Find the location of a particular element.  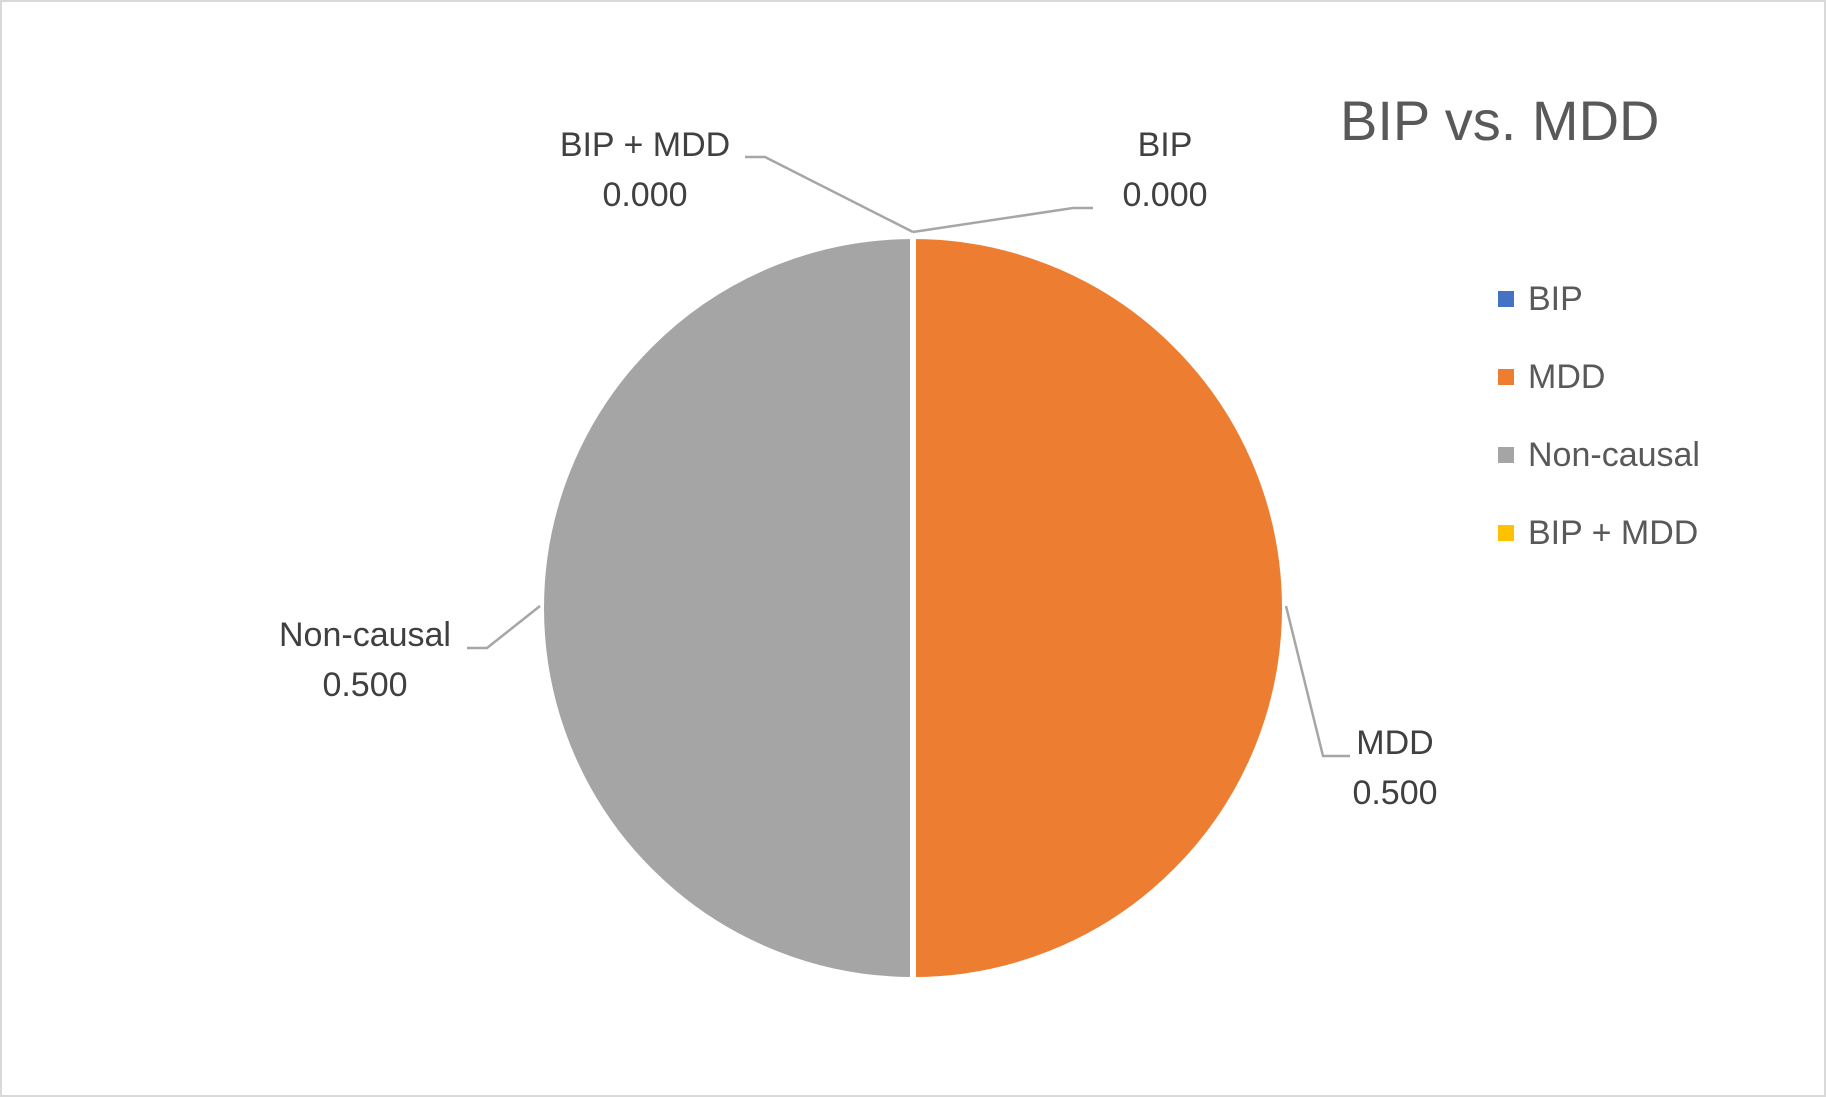

legend-swatch-non-causal is located at coordinates (1506, 455).